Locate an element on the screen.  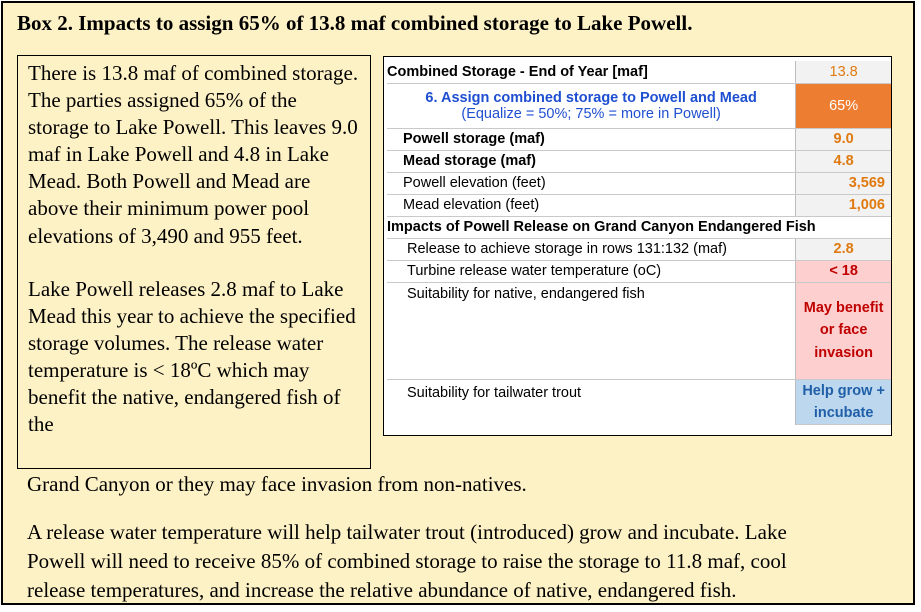
table-row: Mead elevation (feet) 1,006 is located at coordinates (639, 205).